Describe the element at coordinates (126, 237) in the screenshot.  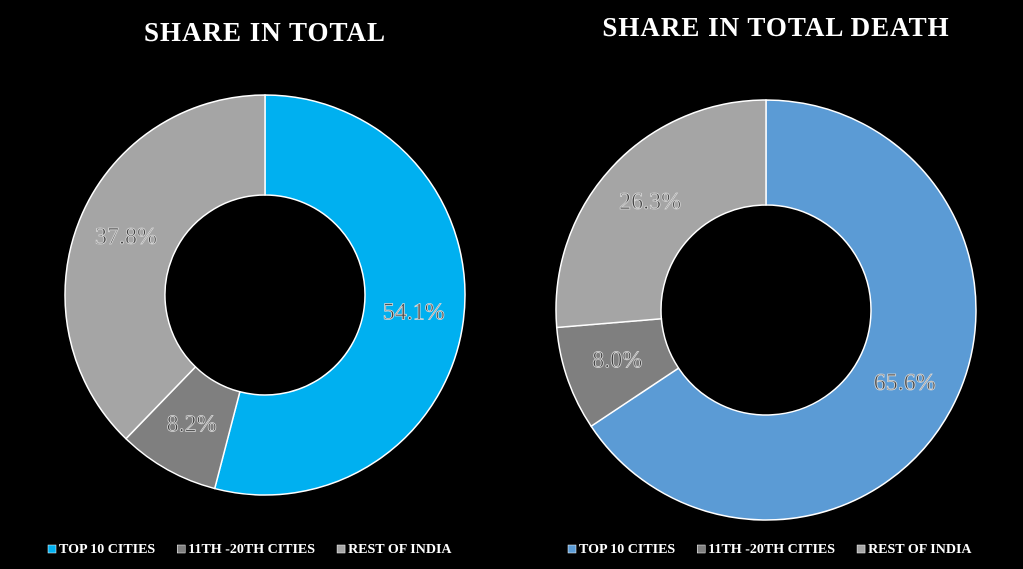
I see `data-label: 37.8%` at that location.